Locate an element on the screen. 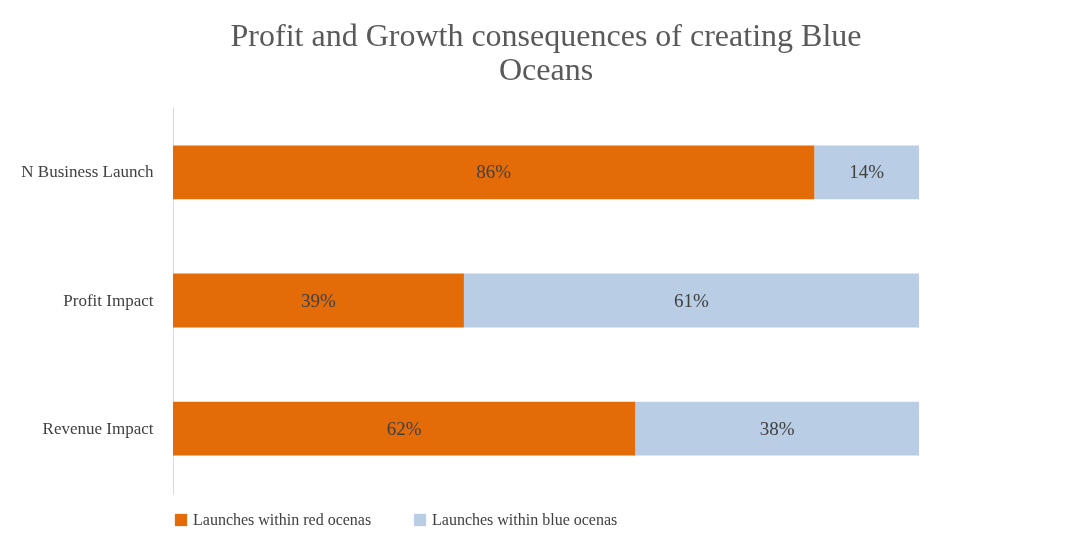 This screenshot has width=1069, height=543. data-label: 14% is located at coordinates (867, 172).